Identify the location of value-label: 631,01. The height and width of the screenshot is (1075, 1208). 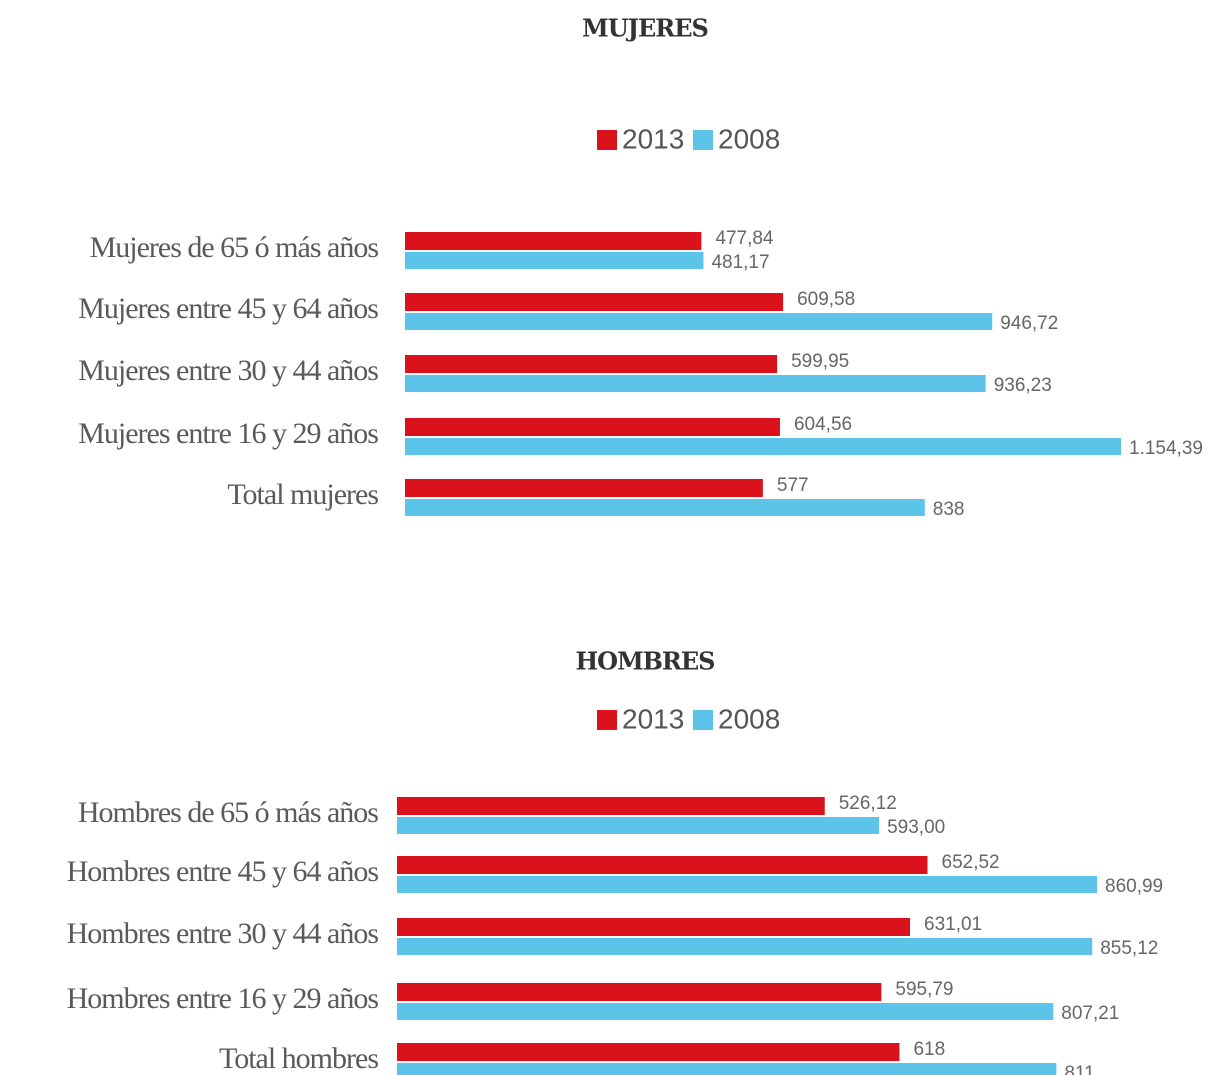
(953, 924).